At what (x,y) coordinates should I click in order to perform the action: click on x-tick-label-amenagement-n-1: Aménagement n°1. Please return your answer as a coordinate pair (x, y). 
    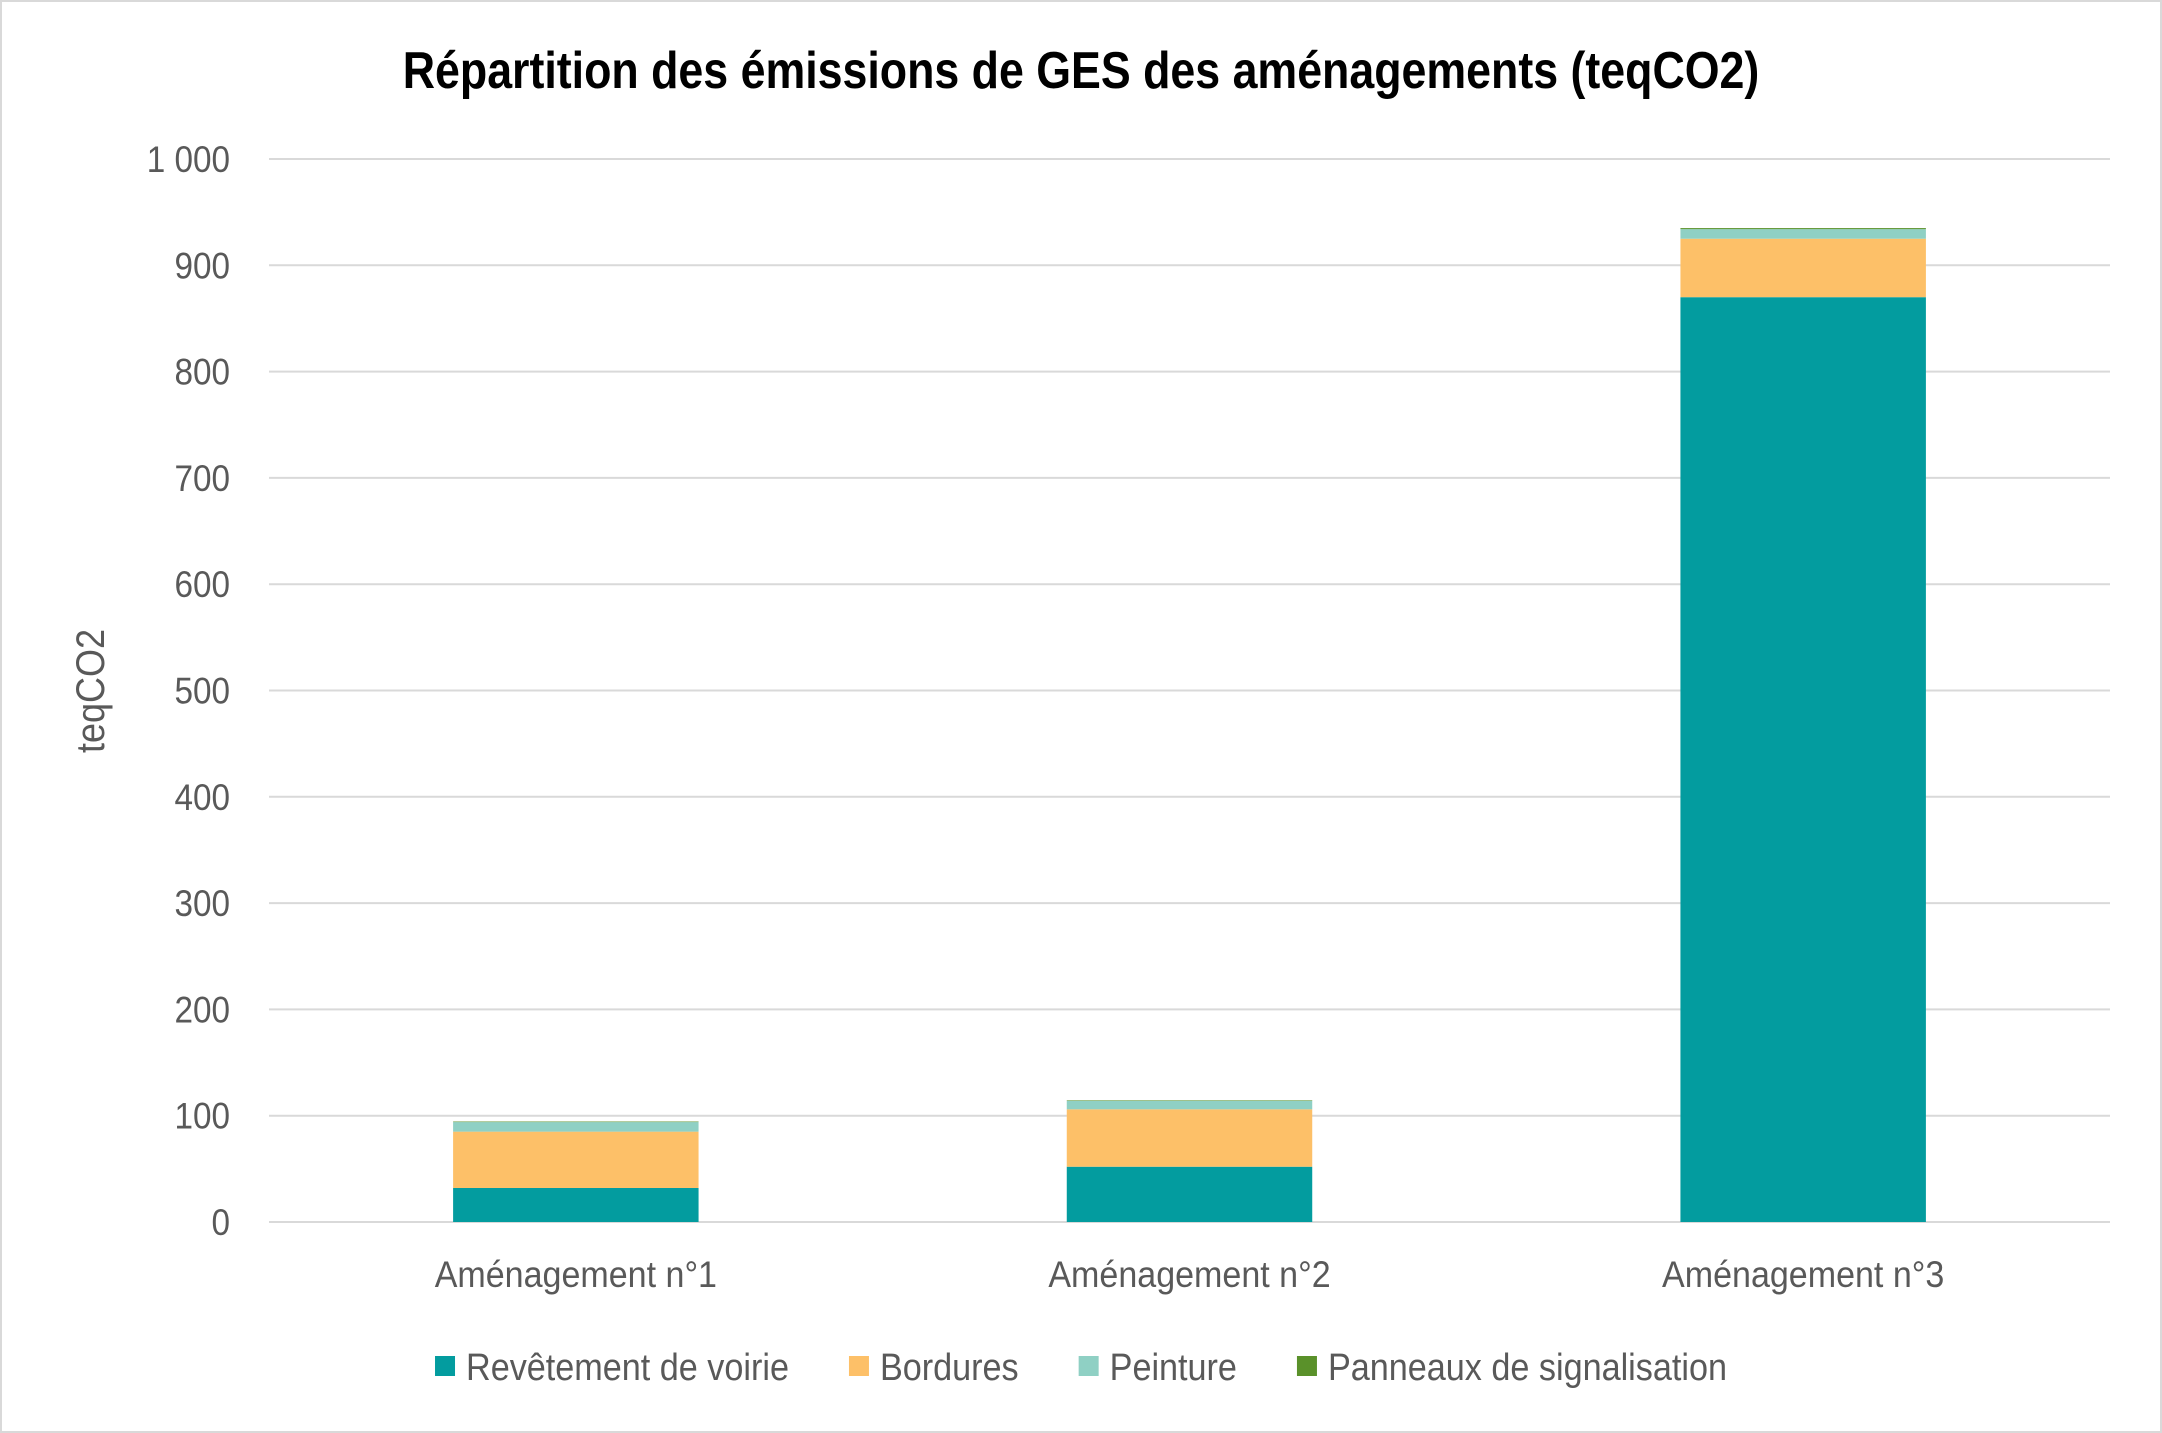
    Looking at the image, I should click on (576, 1275).